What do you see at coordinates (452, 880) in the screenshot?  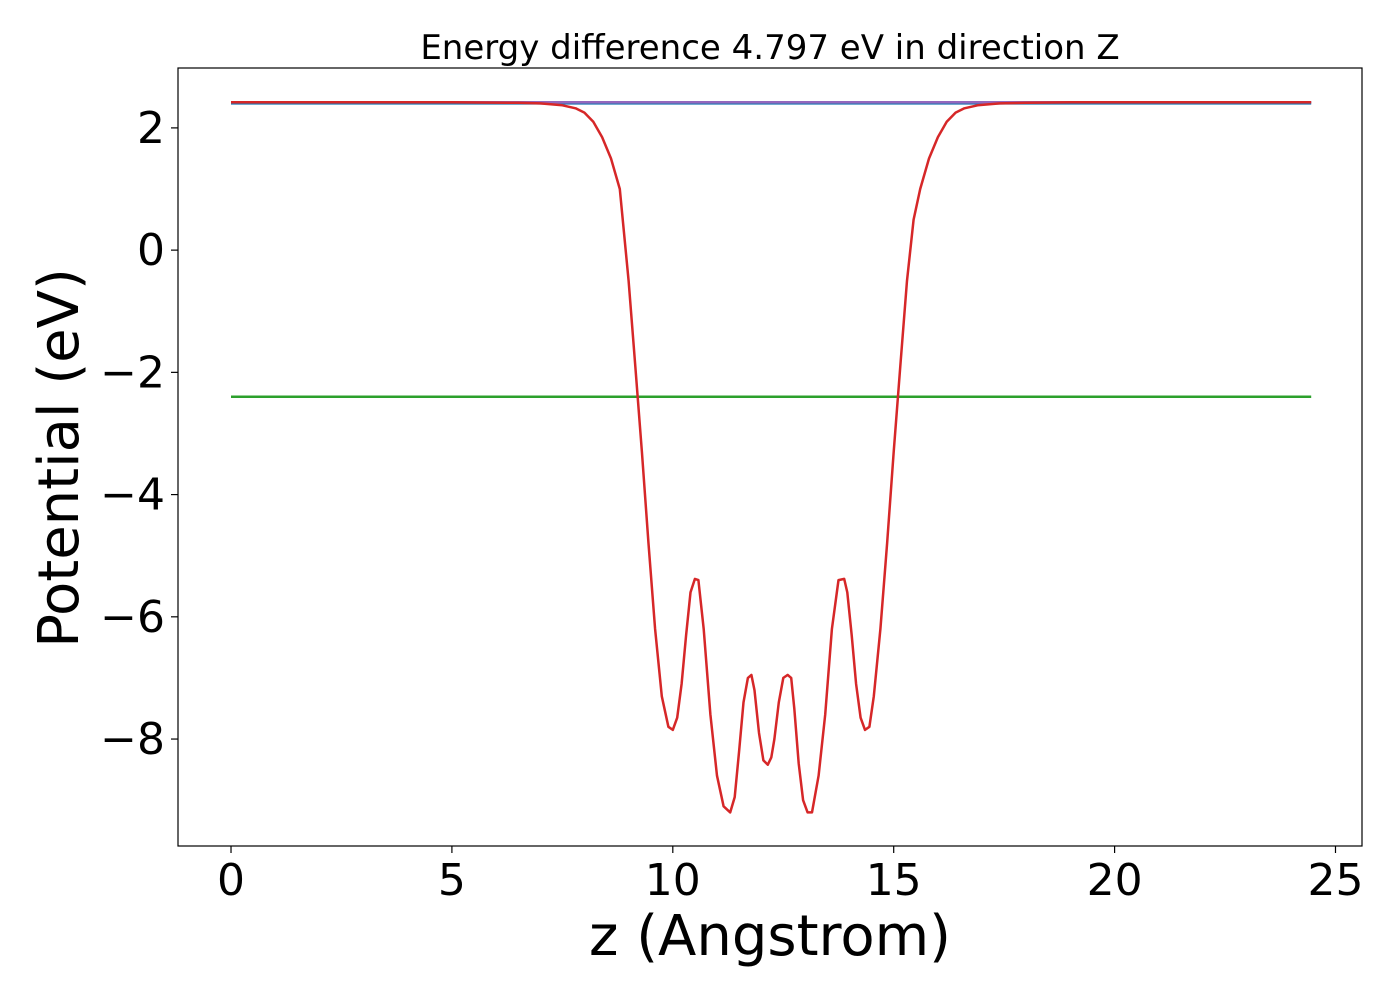 I see `x-tick-label: 5` at bounding box center [452, 880].